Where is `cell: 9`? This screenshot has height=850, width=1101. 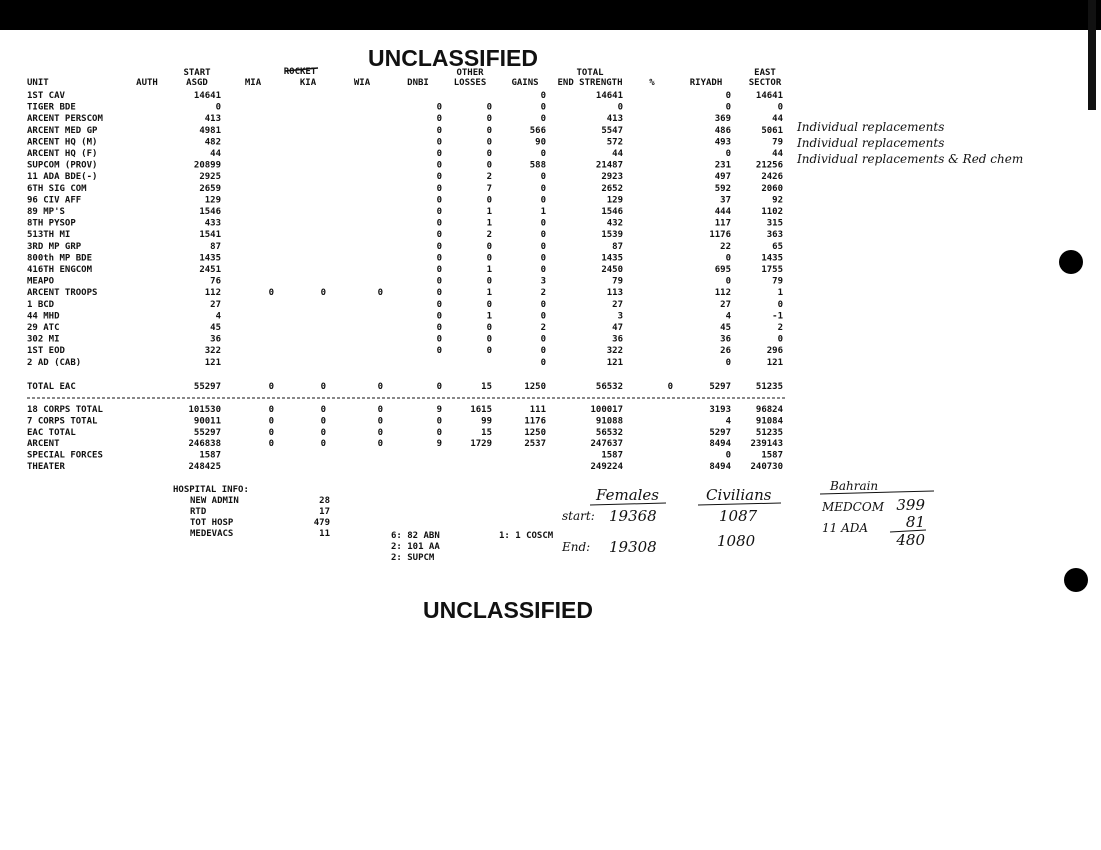 cell: 9 is located at coordinates (439, 444).